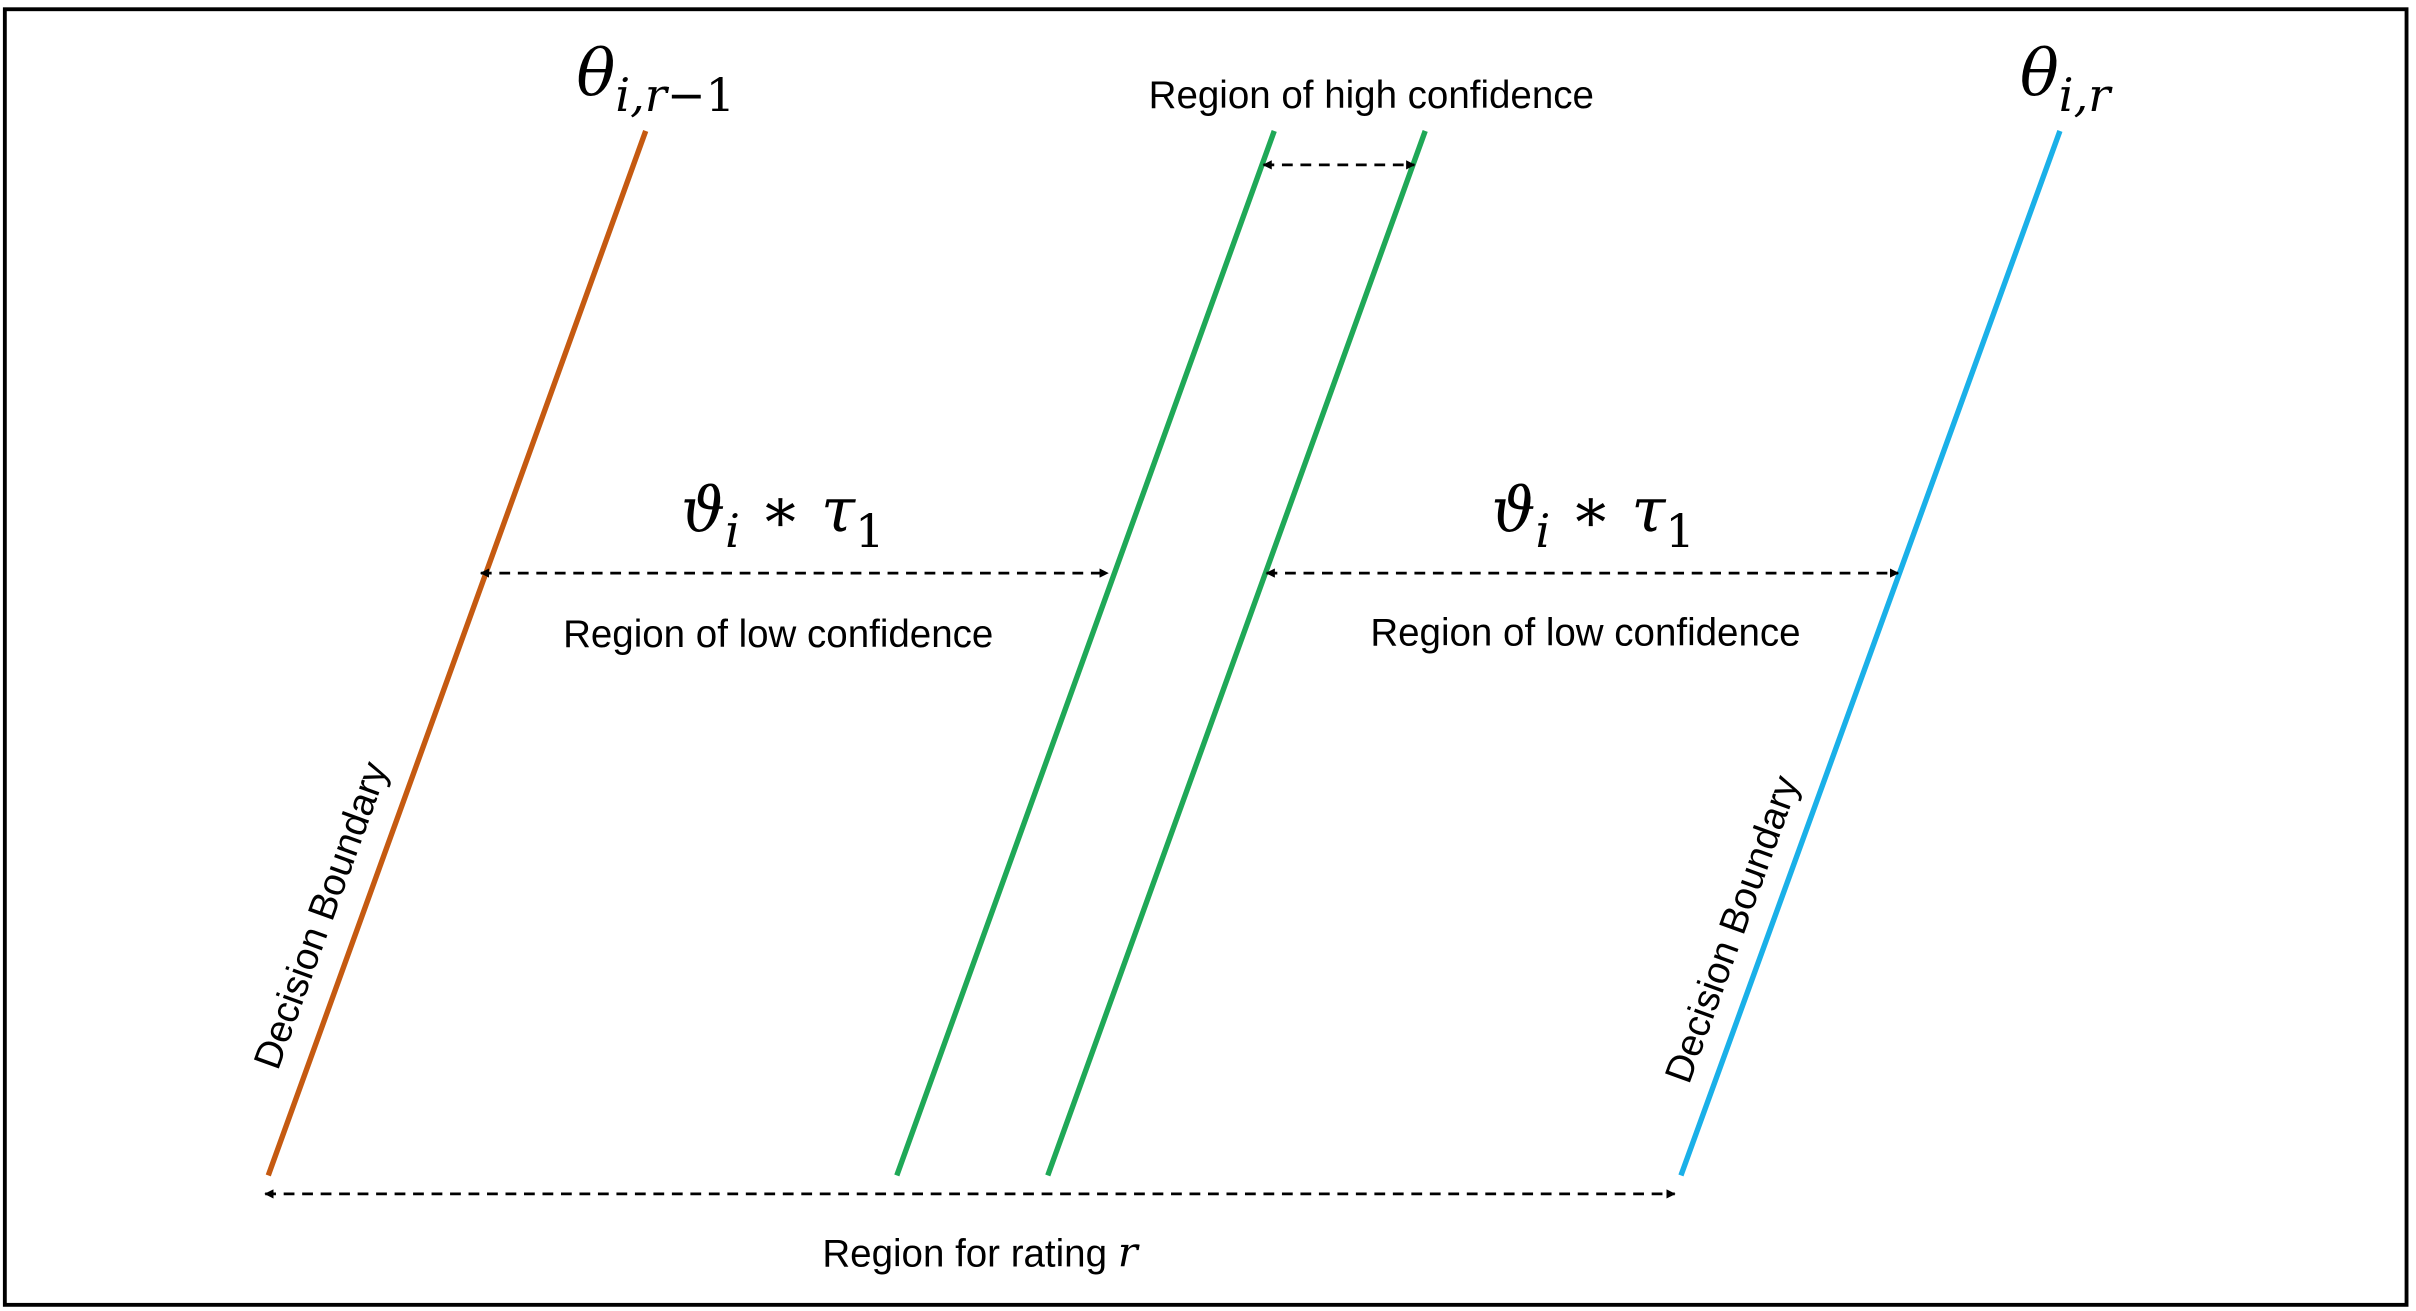 The image size is (2416, 1311). I want to click on rating-region-label: Region for rating r, so click(980, 1251).